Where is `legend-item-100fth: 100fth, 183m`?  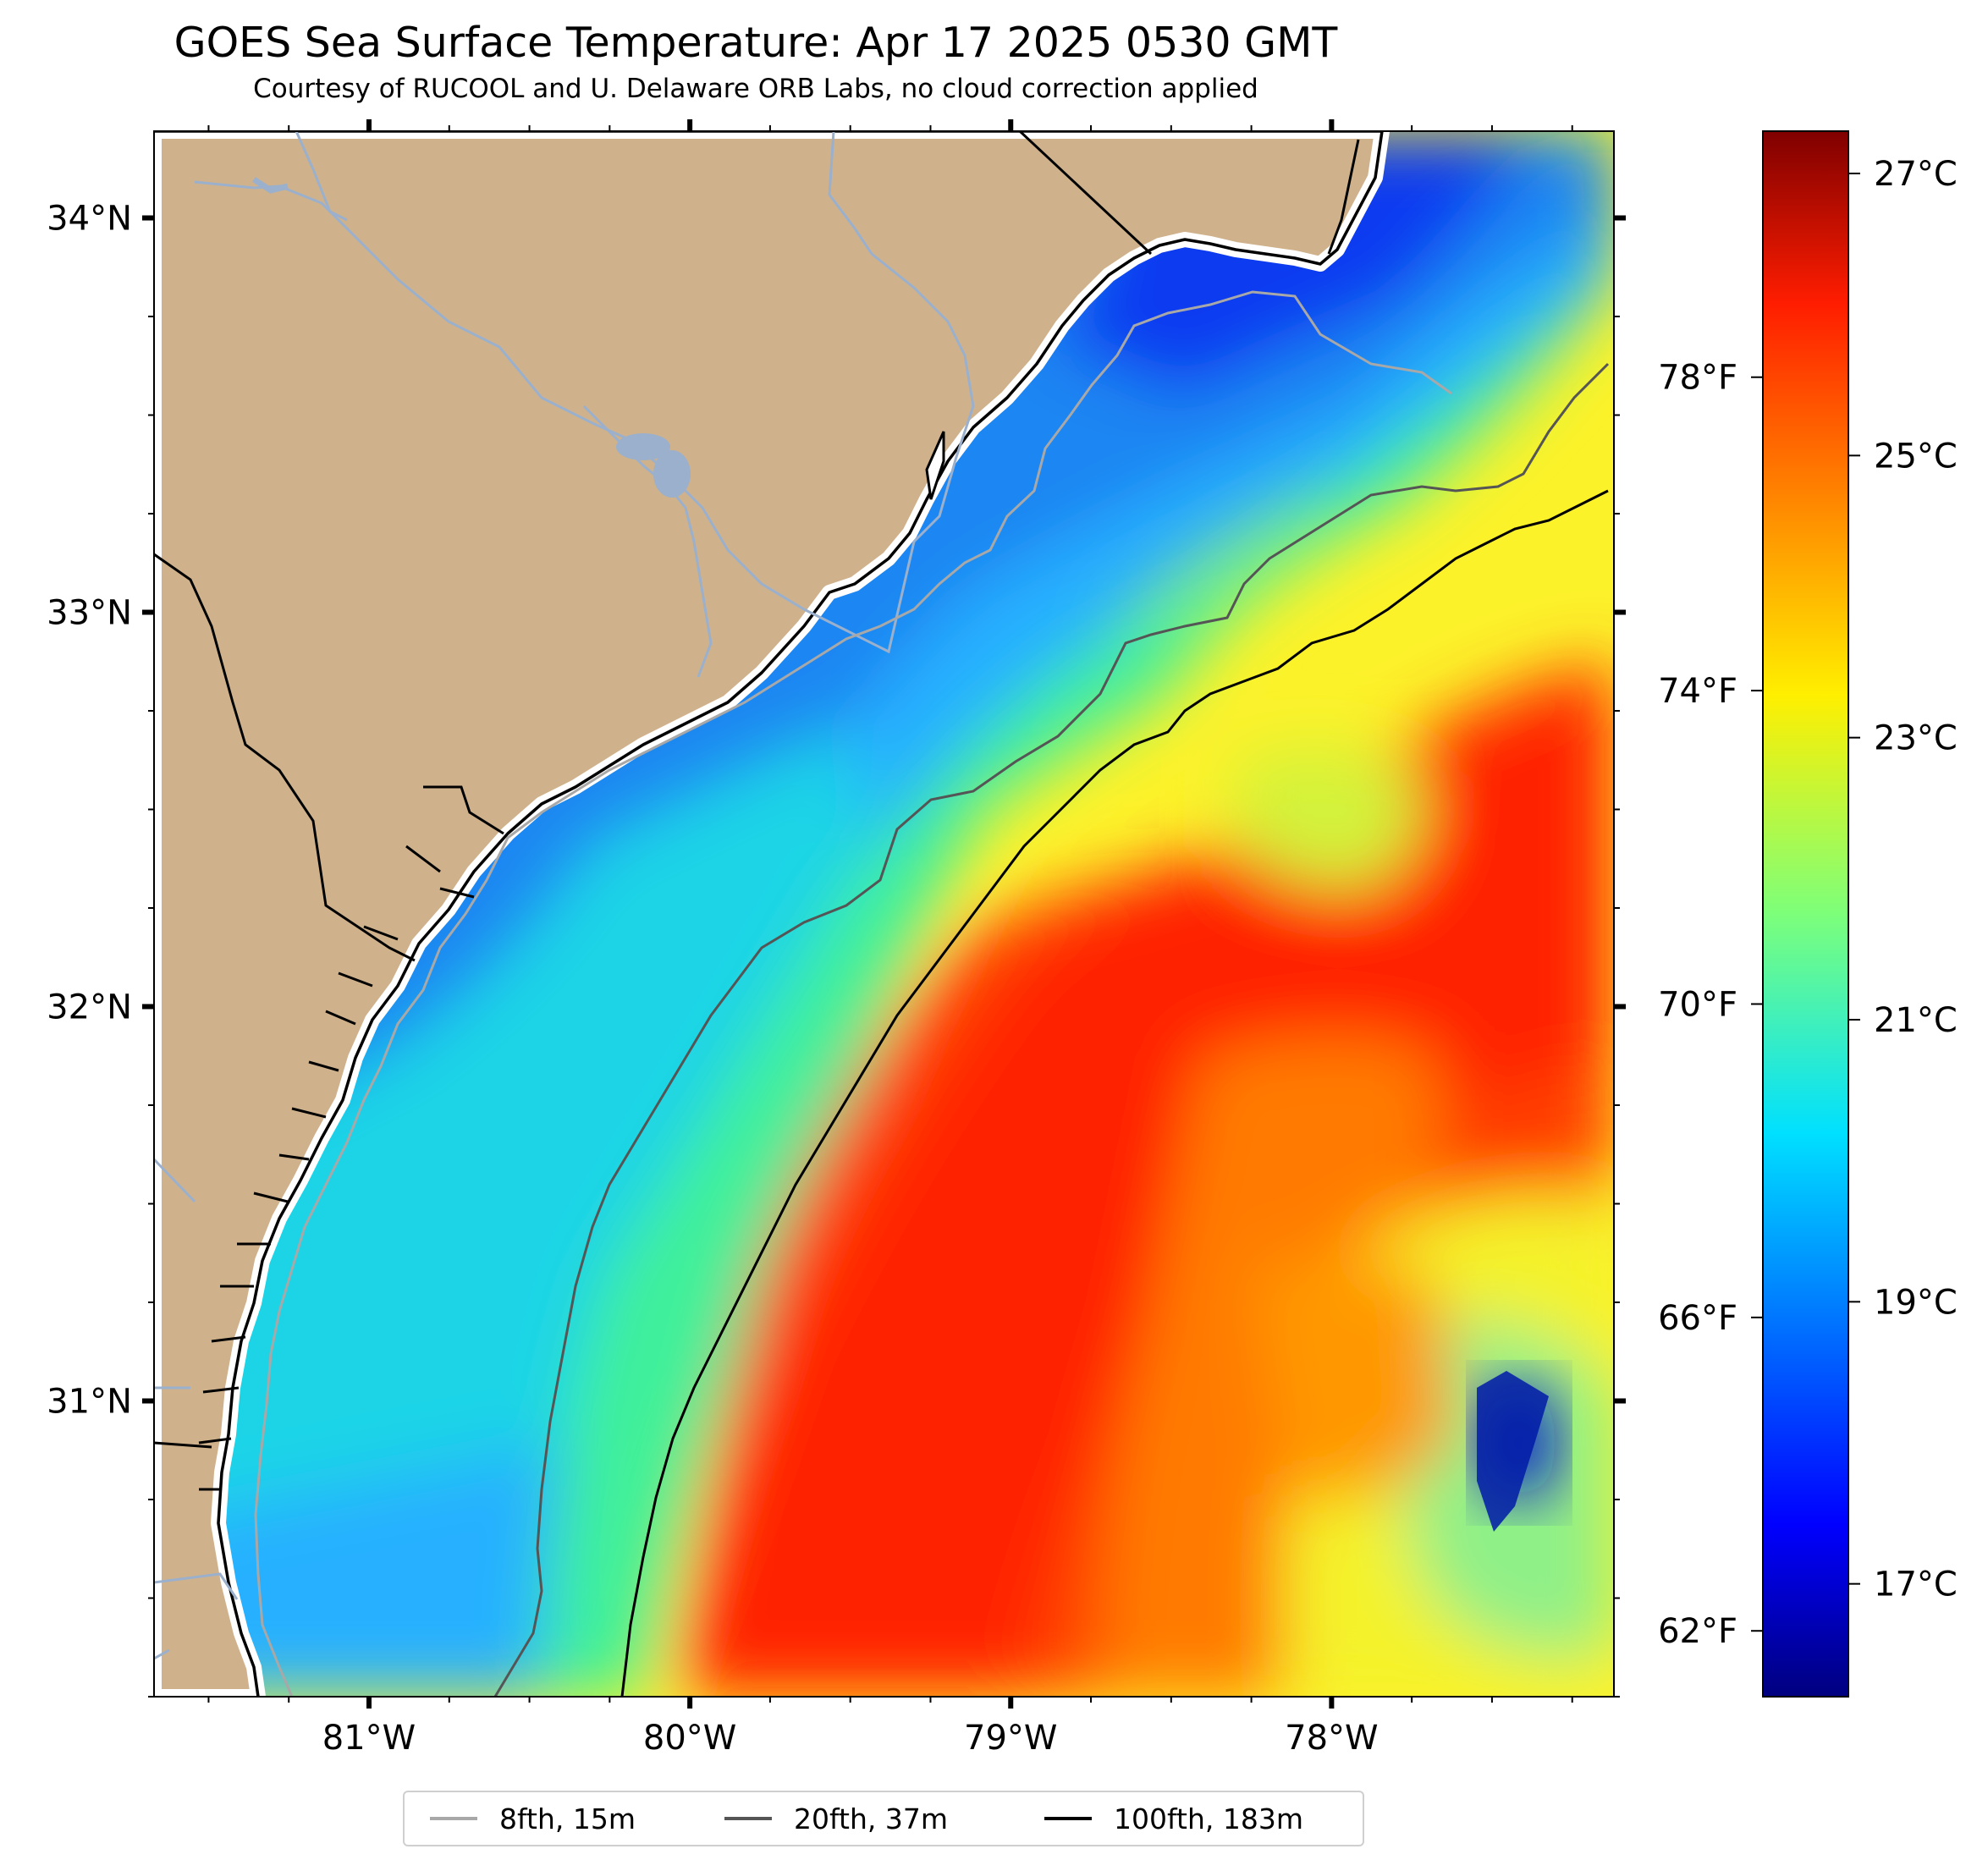 legend-item-100fth: 100fth, 183m is located at coordinates (1173, 1819).